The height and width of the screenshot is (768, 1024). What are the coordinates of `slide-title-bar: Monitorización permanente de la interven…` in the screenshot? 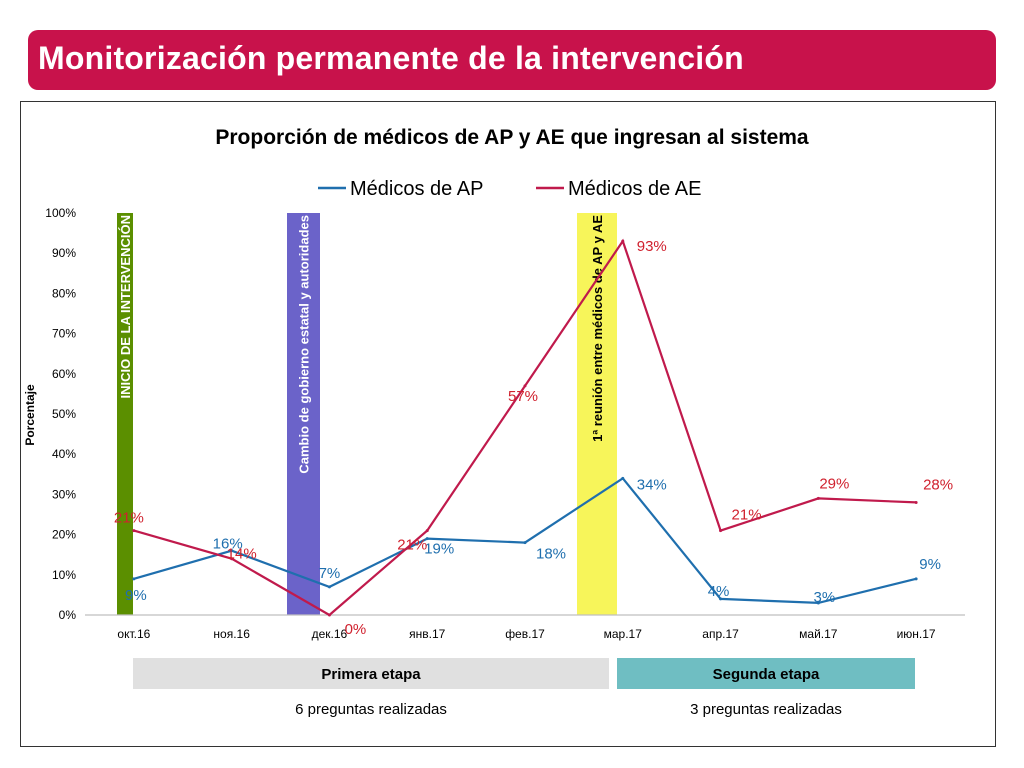 It's located at (512, 60).